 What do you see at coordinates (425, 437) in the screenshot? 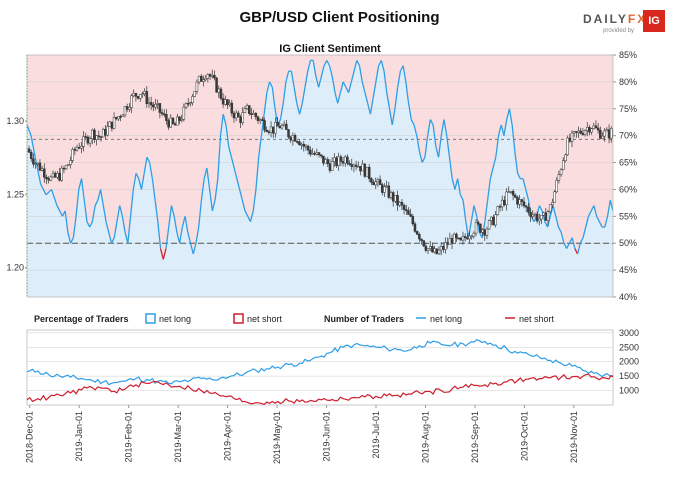
I see `date-tick-label: 2019-Aug-01` at bounding box center [425, 437].